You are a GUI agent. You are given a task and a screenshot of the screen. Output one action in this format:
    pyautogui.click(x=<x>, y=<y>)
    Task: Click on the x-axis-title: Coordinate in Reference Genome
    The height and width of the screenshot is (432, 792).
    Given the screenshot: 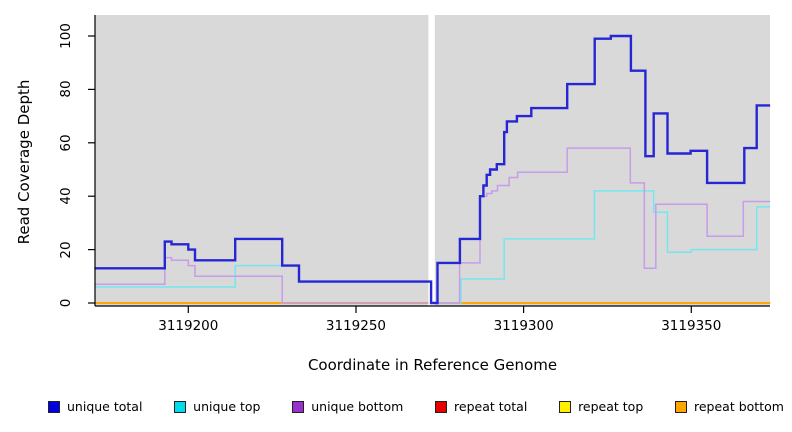 What is the action you would take?
    pyautogui.click(x=432, y=365)
    